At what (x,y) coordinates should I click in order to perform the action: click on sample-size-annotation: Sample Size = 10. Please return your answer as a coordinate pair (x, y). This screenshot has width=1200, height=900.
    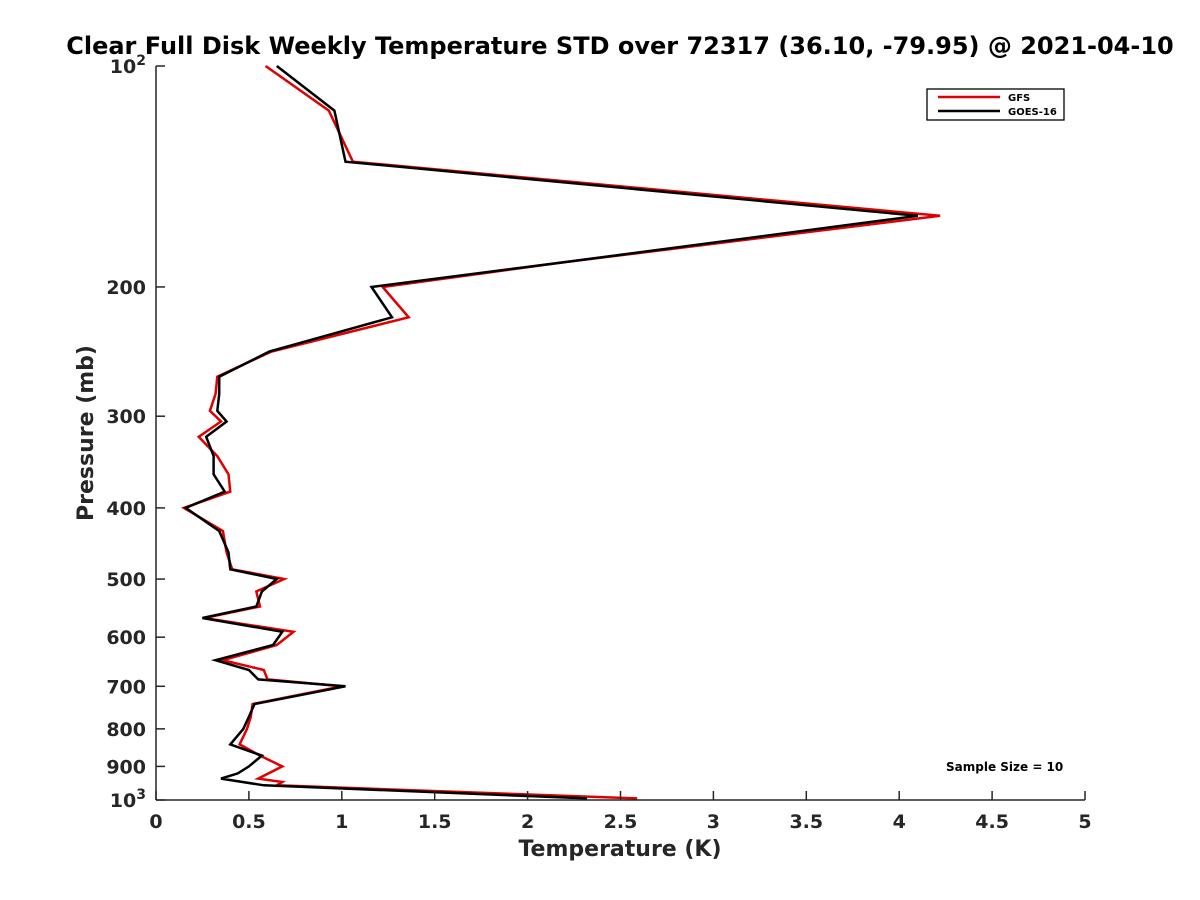
    Looking at the image, I should click on (1004, 767).